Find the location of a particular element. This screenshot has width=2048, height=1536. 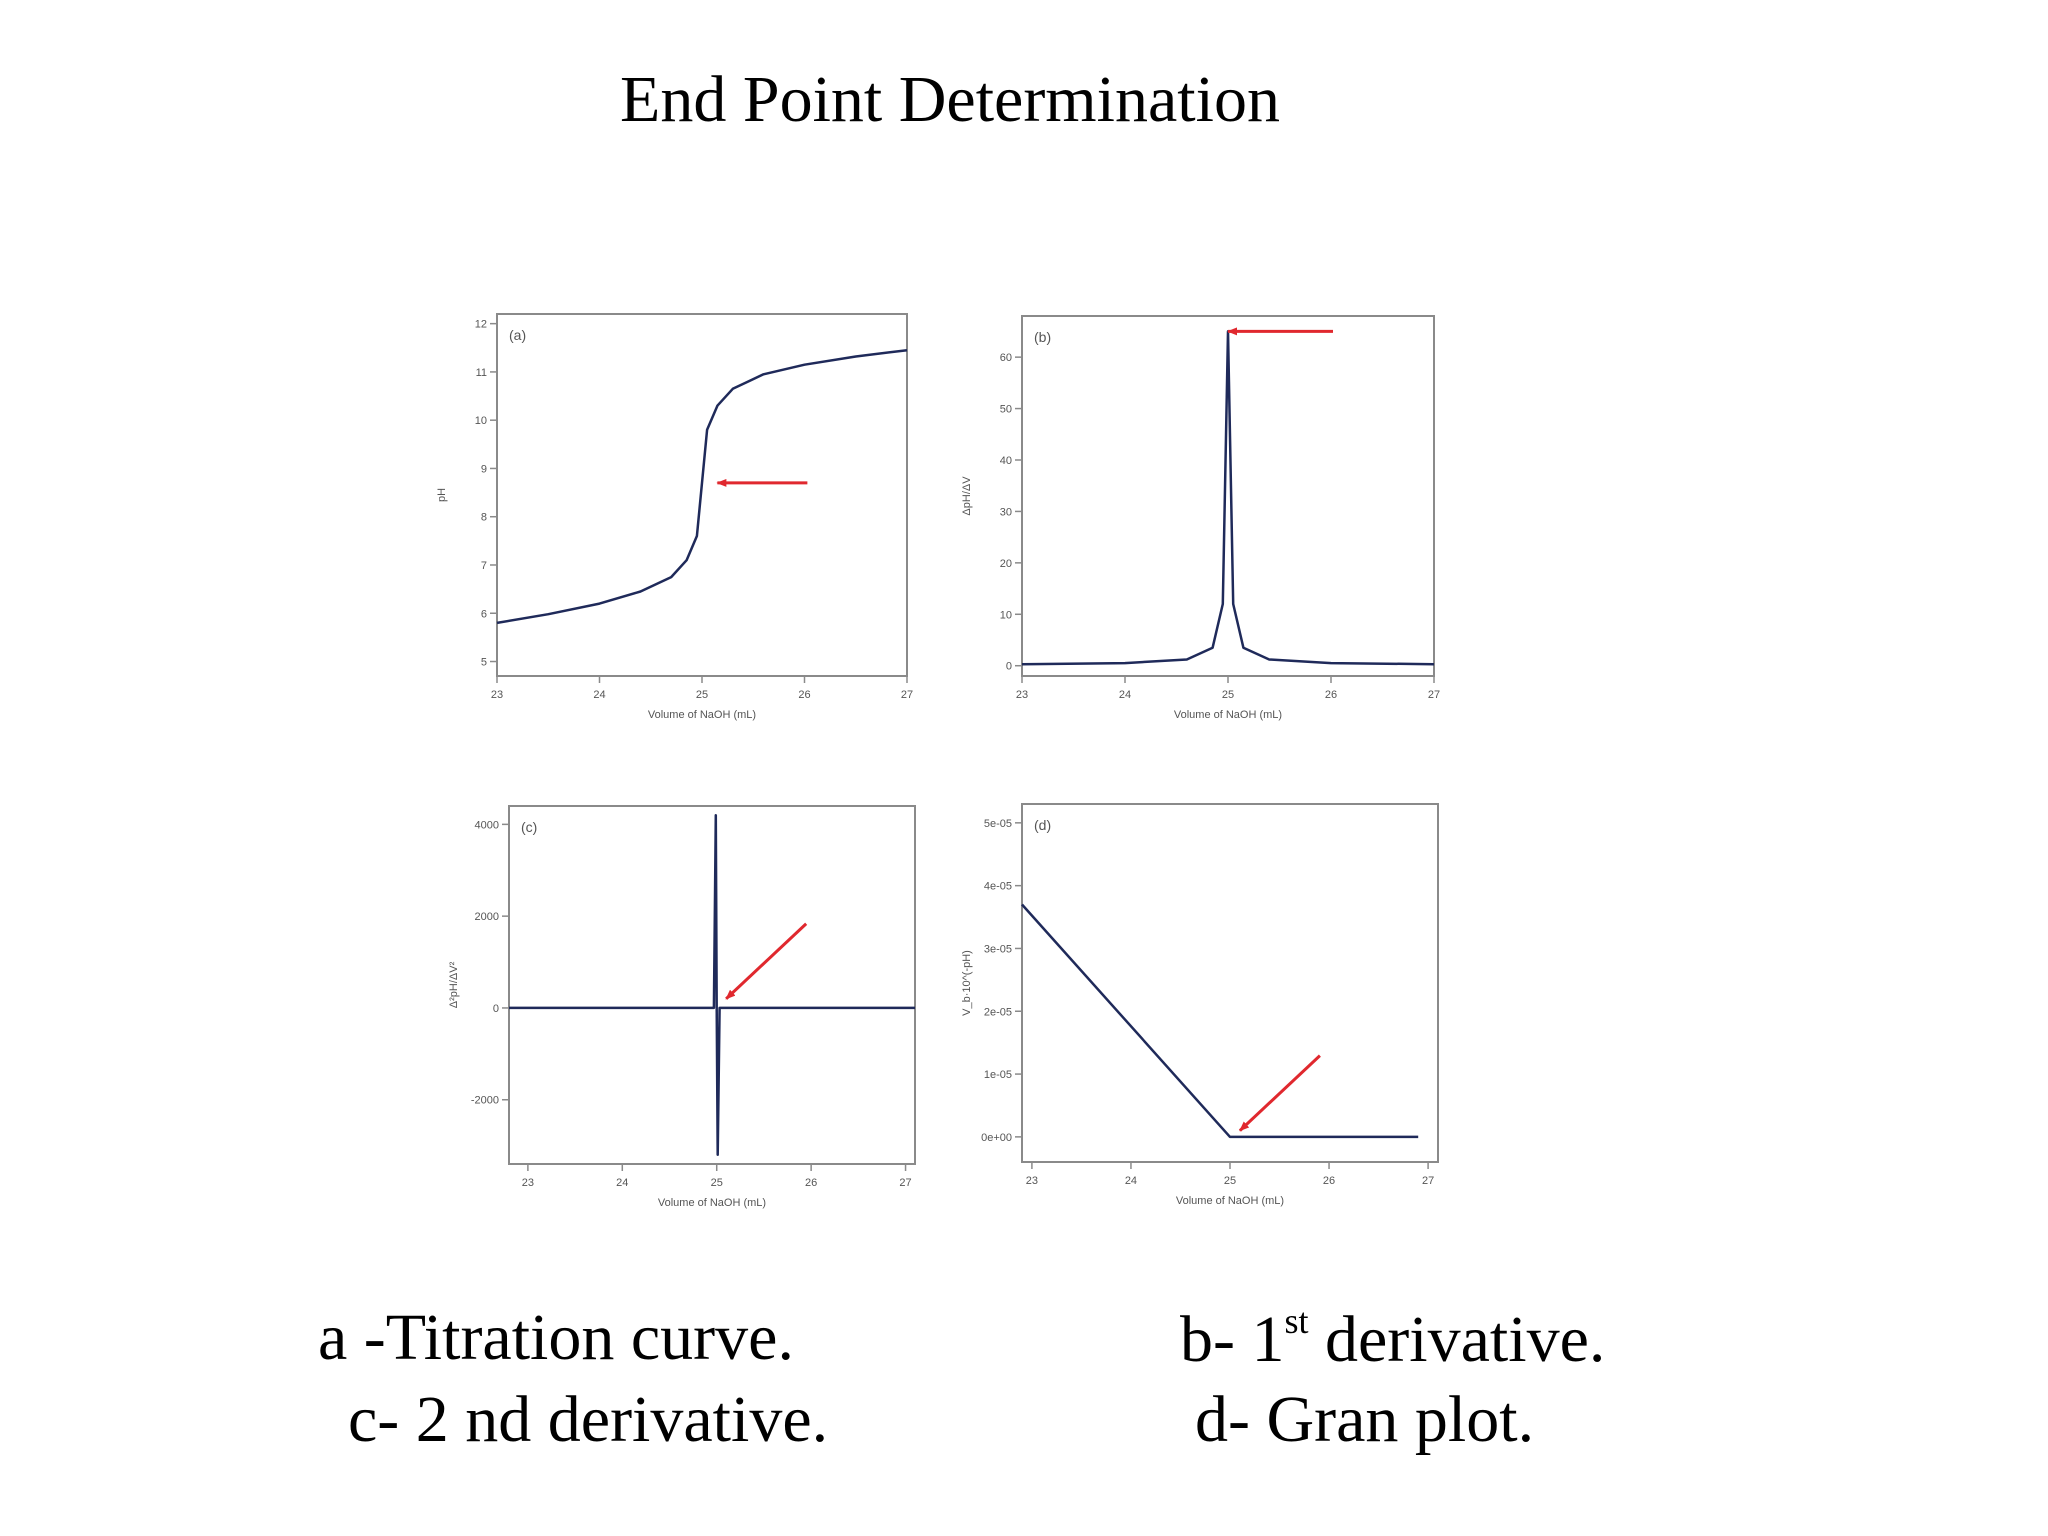

y-tick-label: 9 is located at coordinates (484, 469).